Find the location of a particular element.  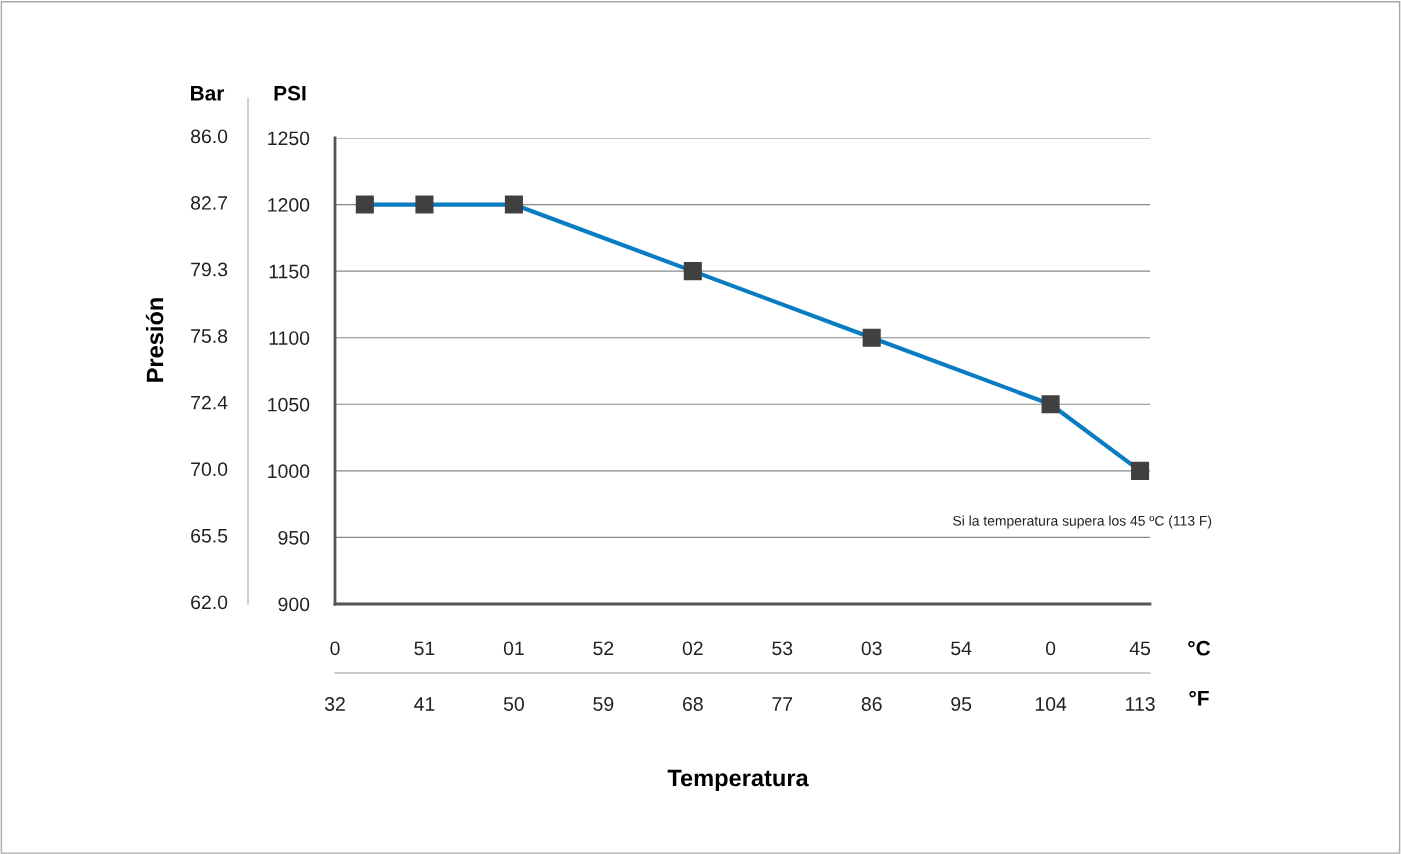

x2-axis-title: °C is located at coordinates (1199, 648).